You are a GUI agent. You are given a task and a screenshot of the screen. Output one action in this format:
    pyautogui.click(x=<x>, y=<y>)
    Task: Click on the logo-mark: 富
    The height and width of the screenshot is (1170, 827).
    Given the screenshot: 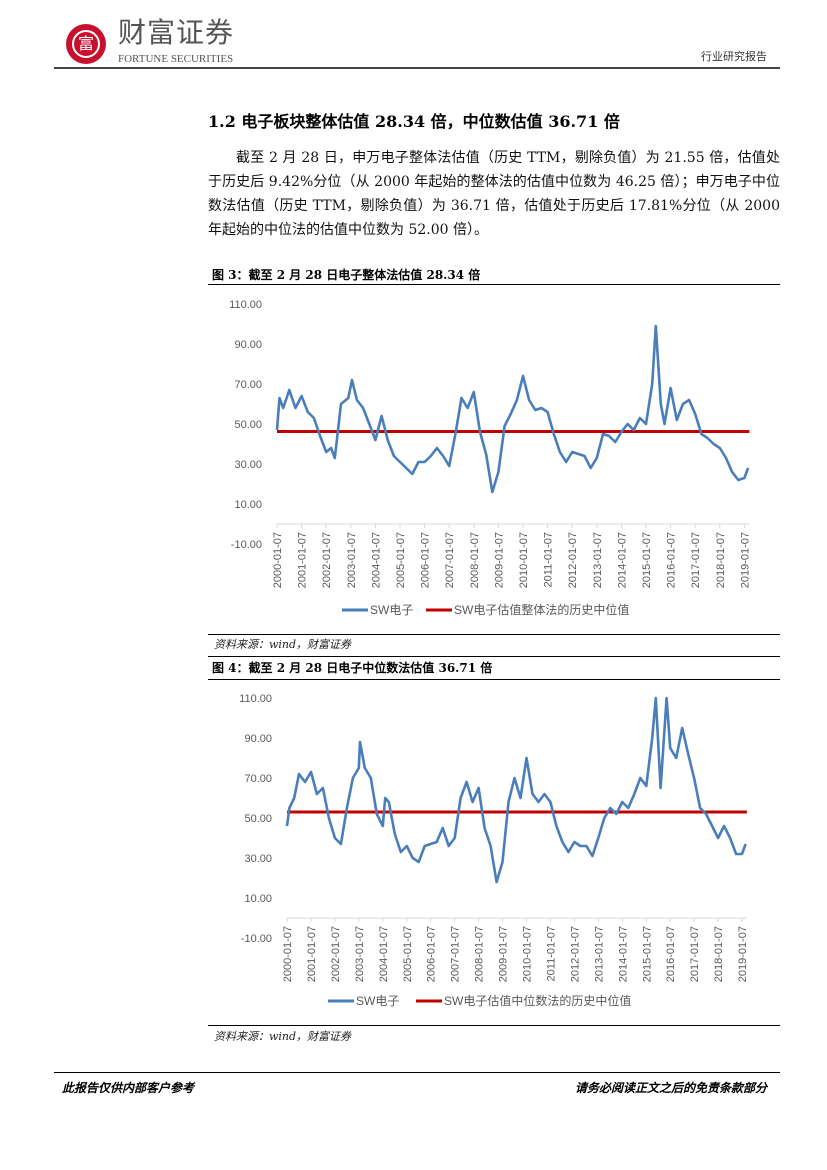 What is the action you would take?
    pyautogui.click(x=86, y=44)
    